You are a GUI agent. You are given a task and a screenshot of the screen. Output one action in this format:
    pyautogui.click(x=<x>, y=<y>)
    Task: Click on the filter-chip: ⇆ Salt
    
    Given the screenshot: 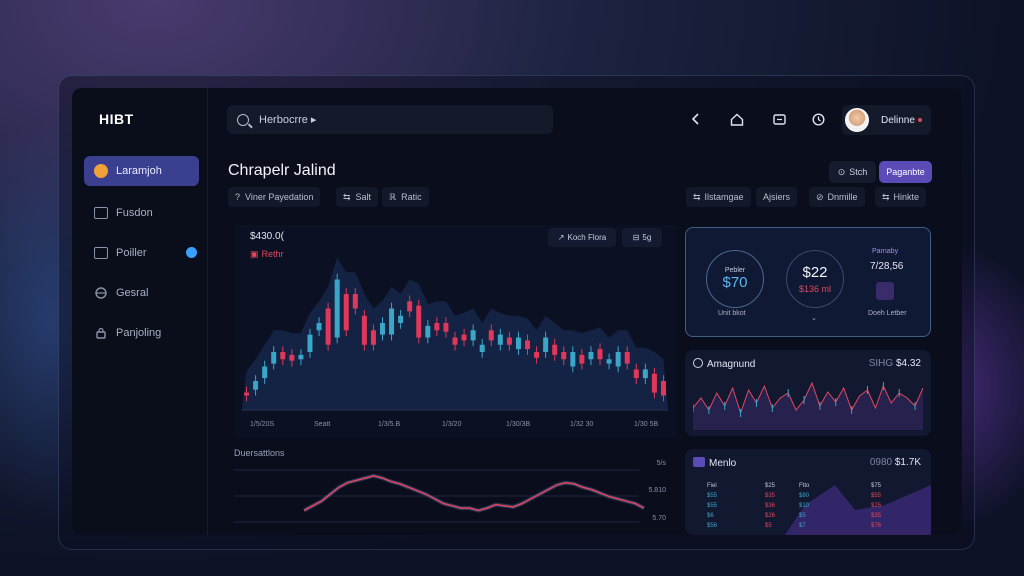 What is the action you would take?
    pyautogui.click(x=357, y=197)
    